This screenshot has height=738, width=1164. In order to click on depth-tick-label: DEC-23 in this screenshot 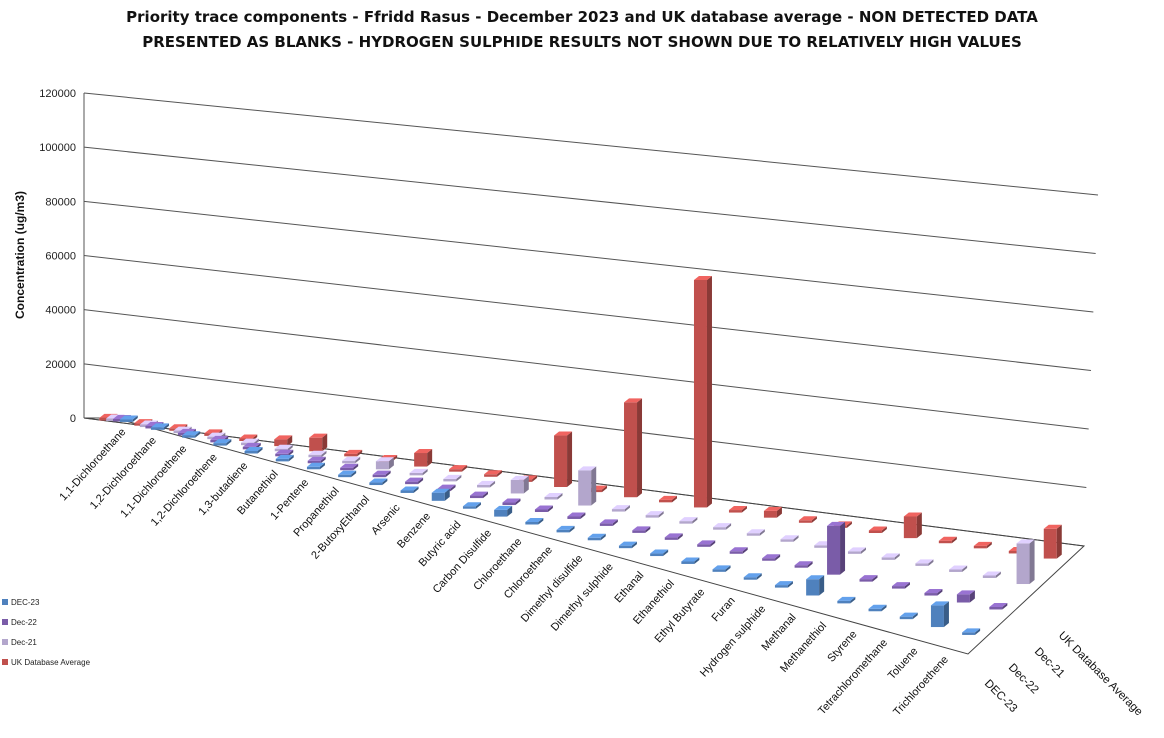, I will do `click(1000, 696)`.